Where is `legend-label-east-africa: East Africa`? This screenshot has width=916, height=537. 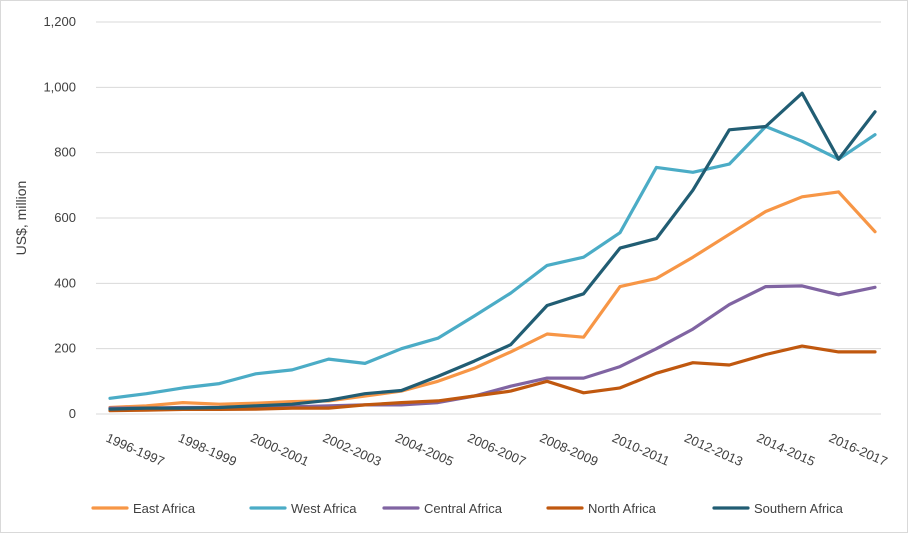
legend-label-east-africa: East Africa is located at coordinates (164, 508).